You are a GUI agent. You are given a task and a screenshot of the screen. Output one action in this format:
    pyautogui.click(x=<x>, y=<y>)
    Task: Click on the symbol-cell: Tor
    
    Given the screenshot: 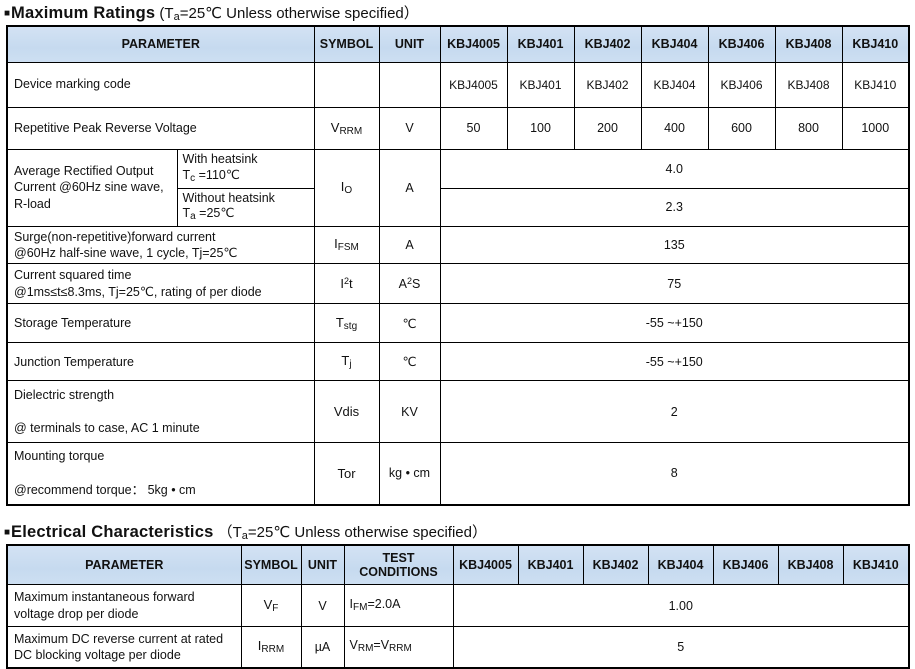 What is the action you would take?
    pyautogui.click(x=346, y=474)
    